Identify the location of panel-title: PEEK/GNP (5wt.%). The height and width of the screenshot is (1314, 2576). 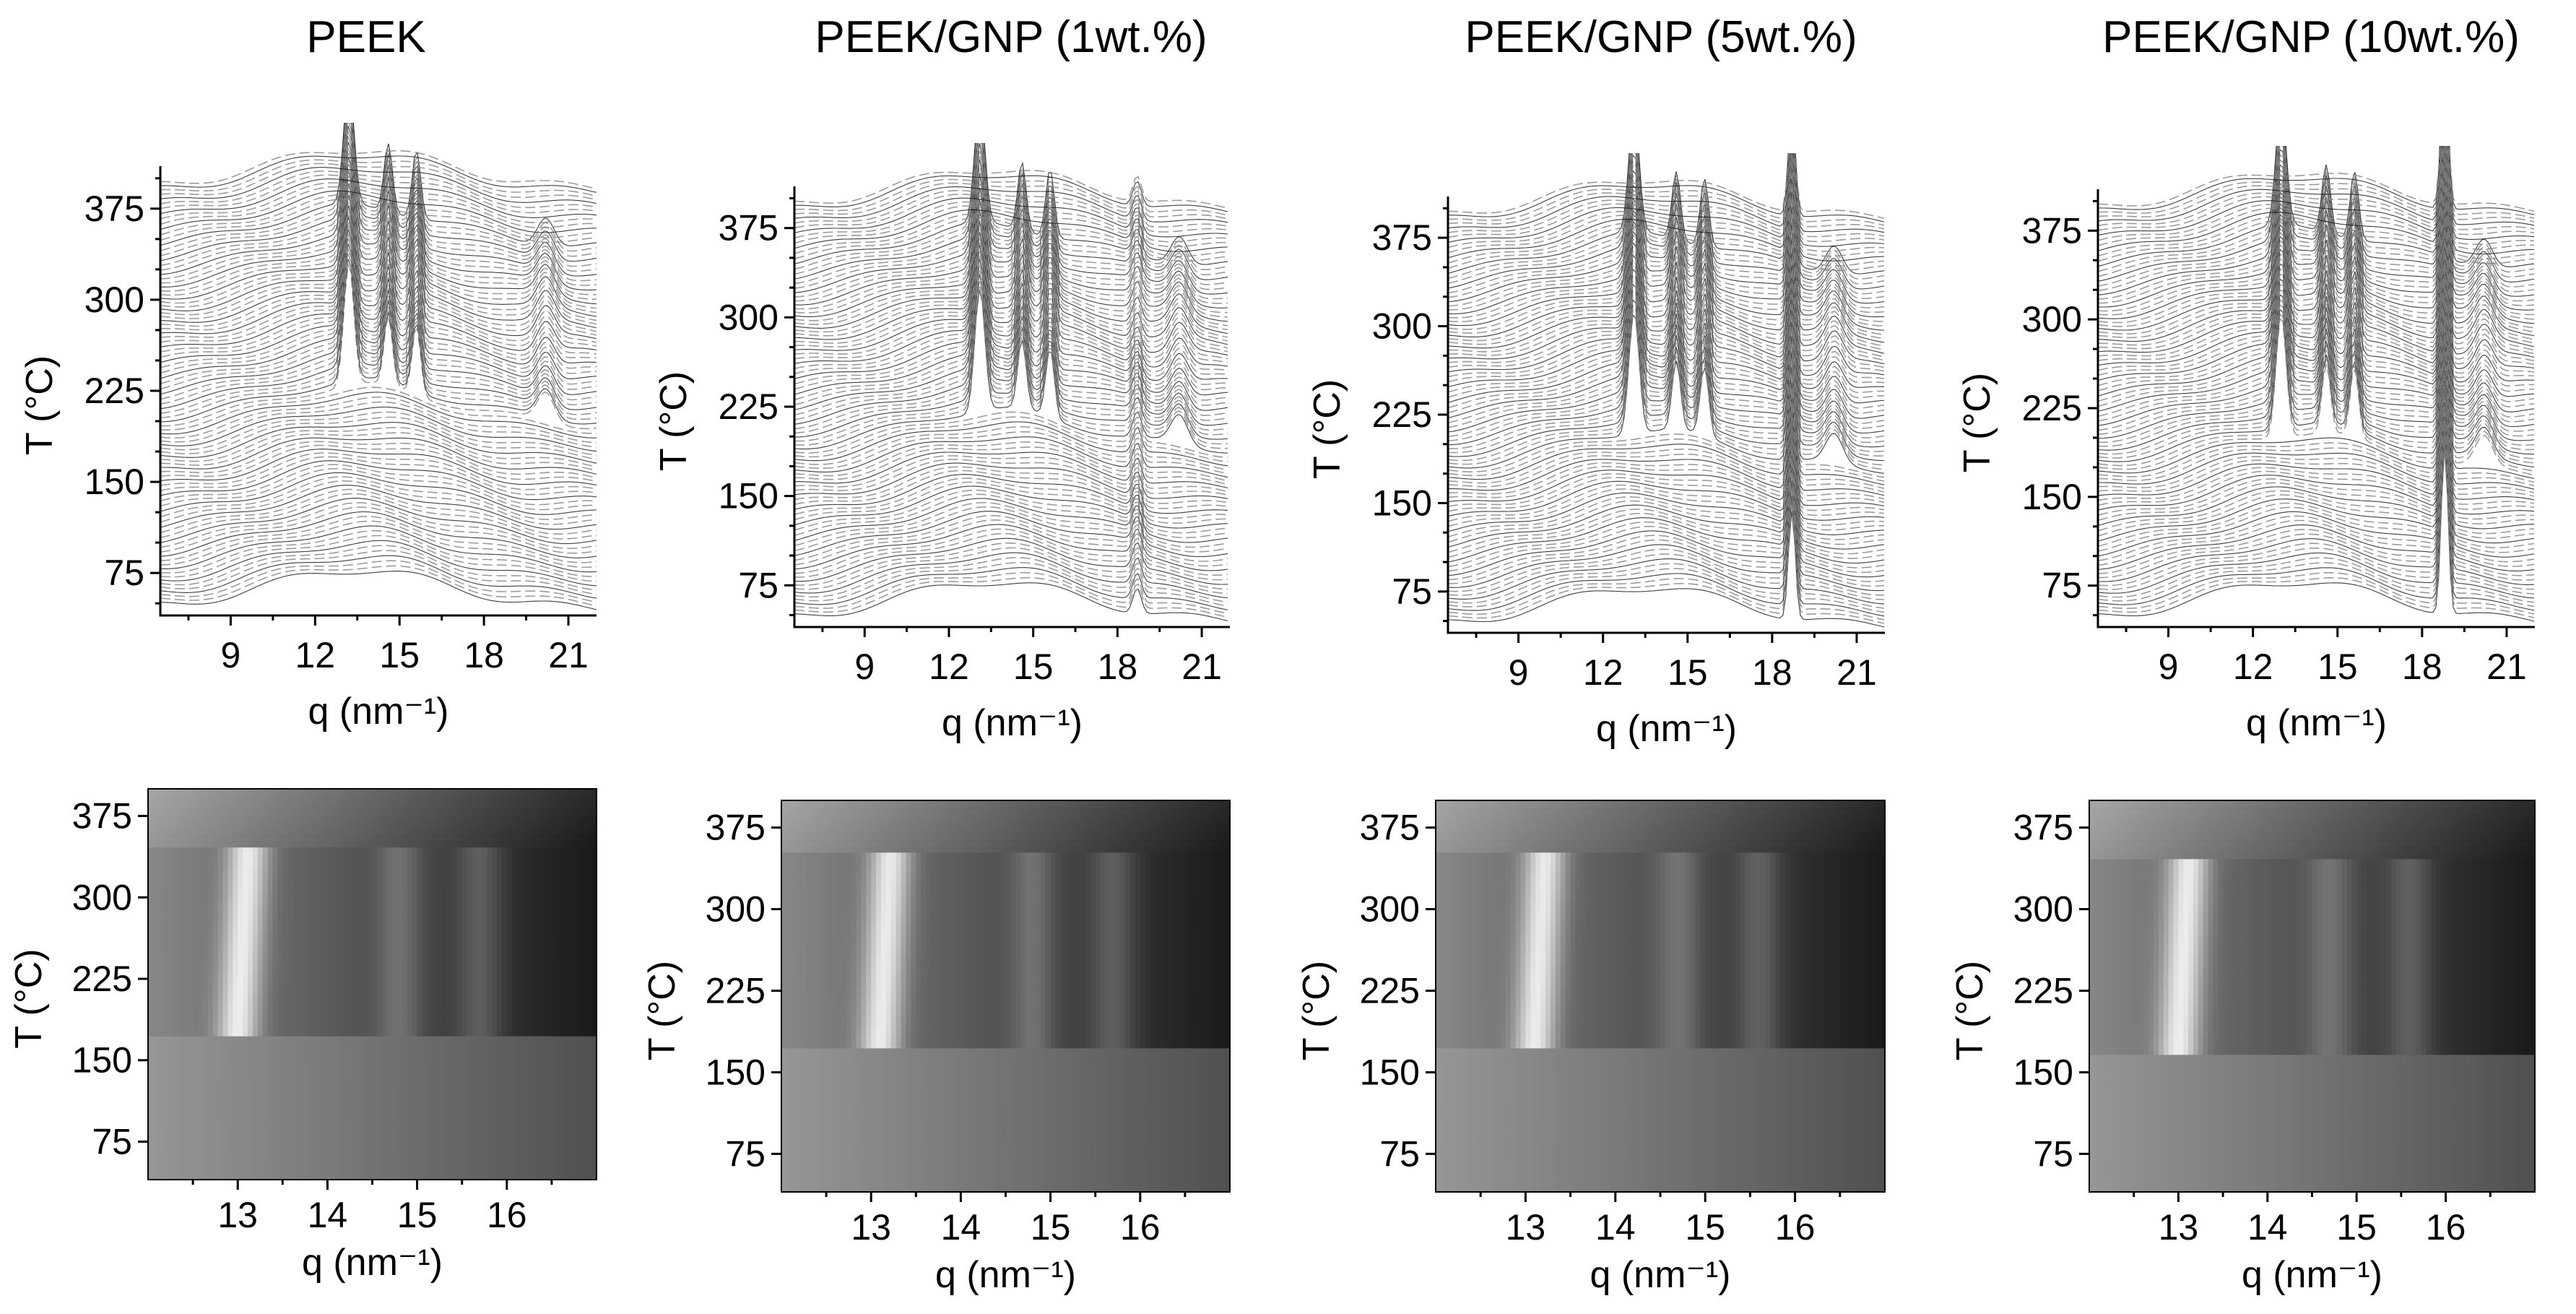
(1661, 37).